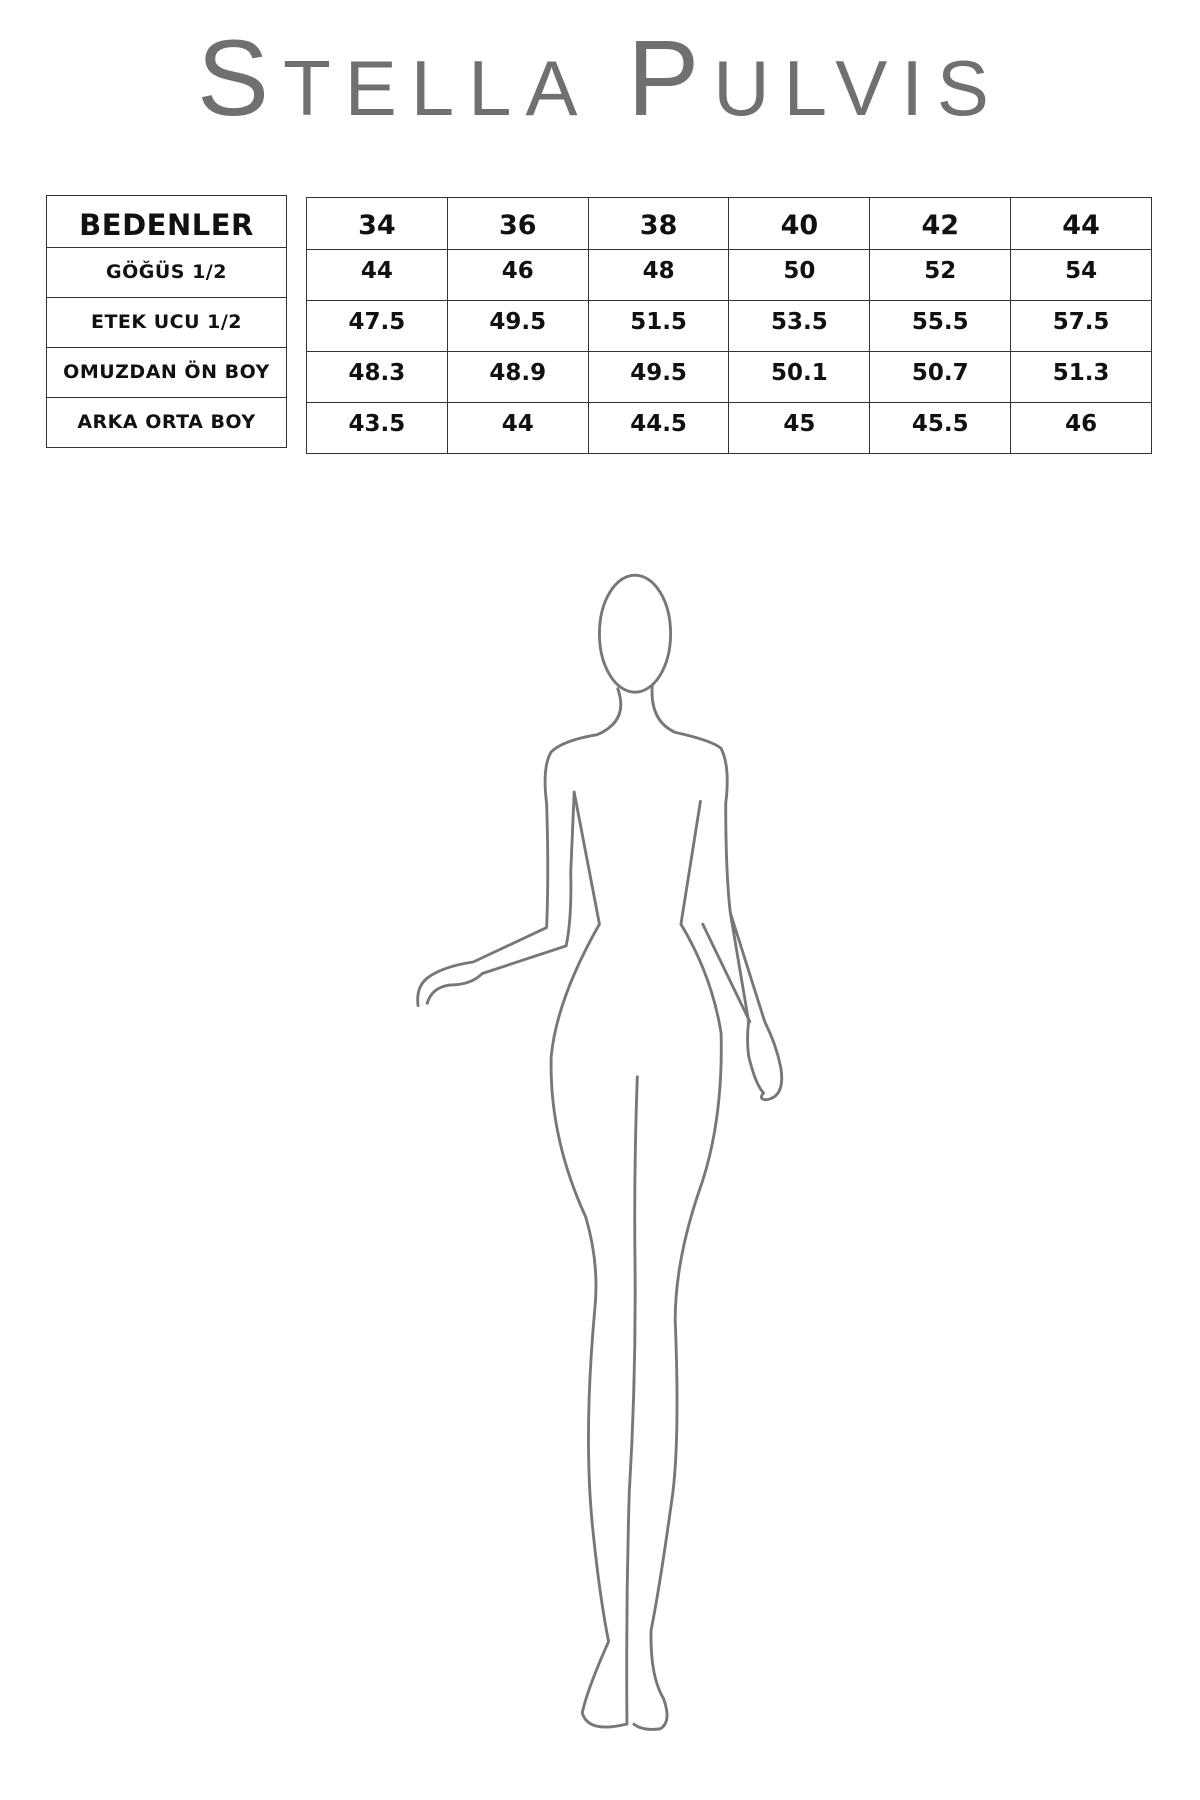 This screenshot has width=1200, height=1800. What do you see at coordinates (940, 275) in the screenshot?
I see `measurement-cell: 52` at bounding box center [940, 275].